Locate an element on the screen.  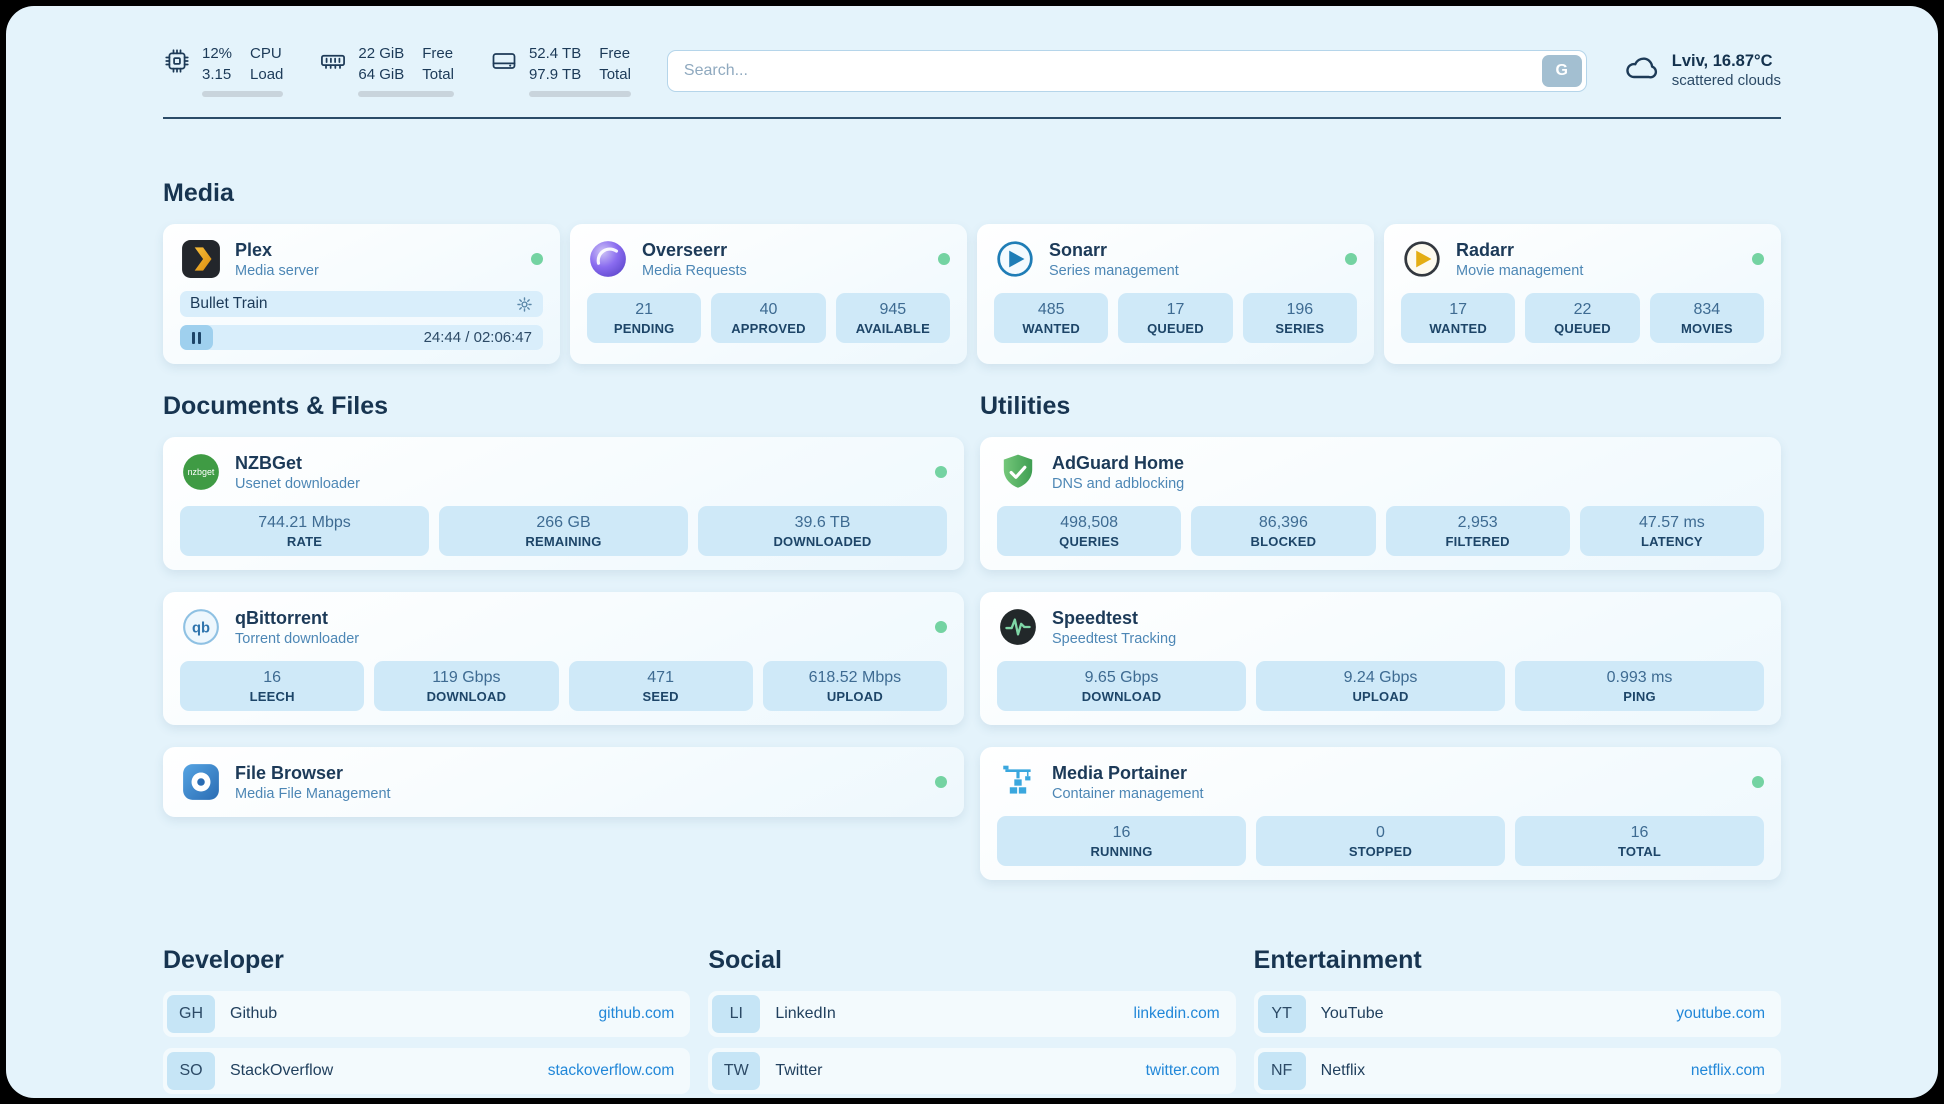
stat-value: 0 is located at coordinates (1380, 832).